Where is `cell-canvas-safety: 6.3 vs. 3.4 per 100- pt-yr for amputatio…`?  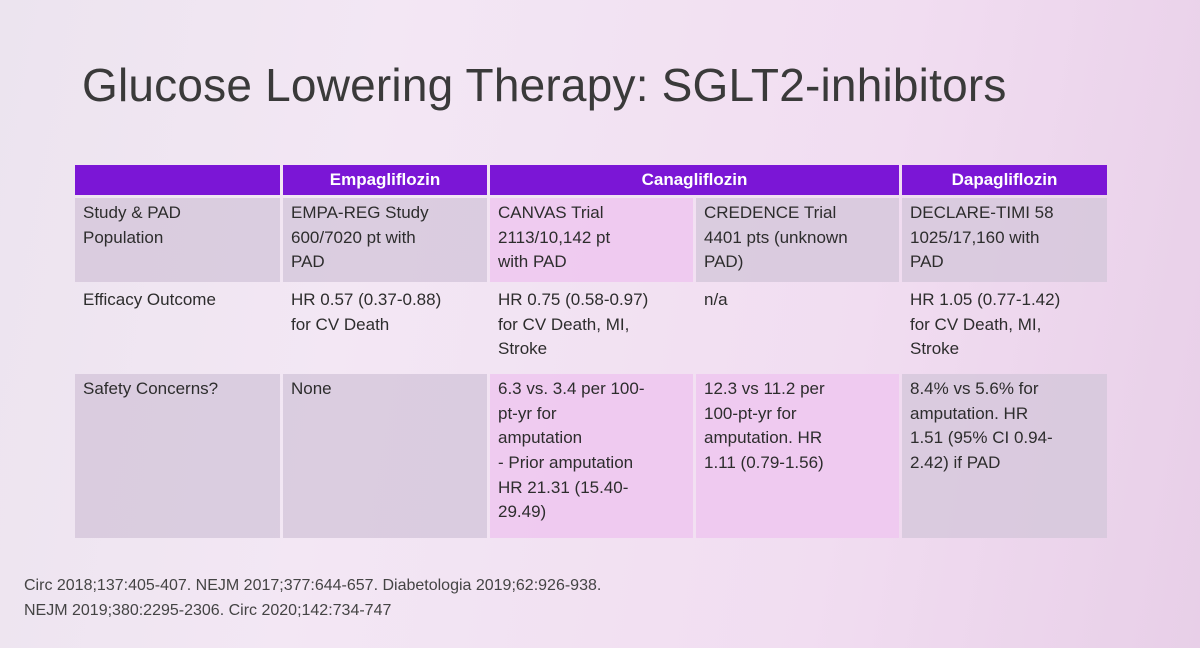 cell-canvas-safety: 6.3 vs. 3.4 per 100- pt-yr for amputatio… is located at coordinates (591, 456).